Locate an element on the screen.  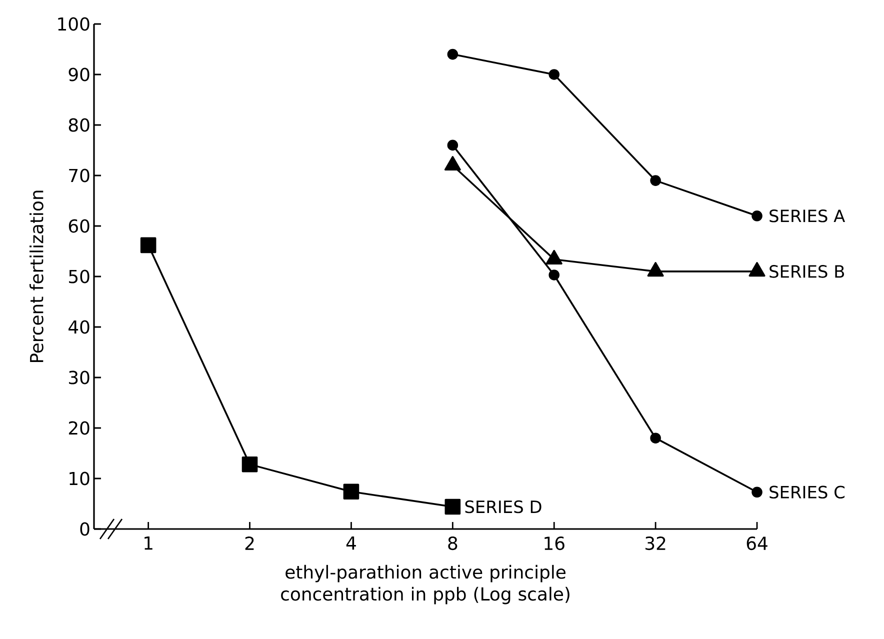
x-tick-label: 32 is located at coordinates (656, 543).